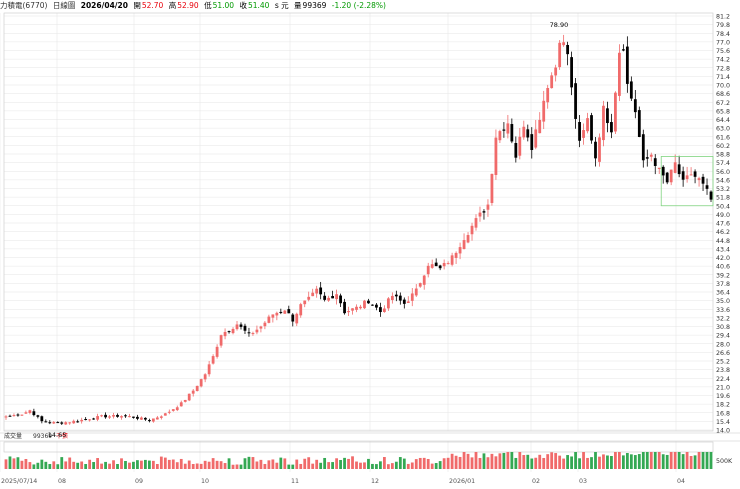 The height and width of the screenshot is (489, 740). What do you see at coordinates (723, 77) in the screenshot?
I see `y-tick-label: 71.4` at bounding box center [723, 77].